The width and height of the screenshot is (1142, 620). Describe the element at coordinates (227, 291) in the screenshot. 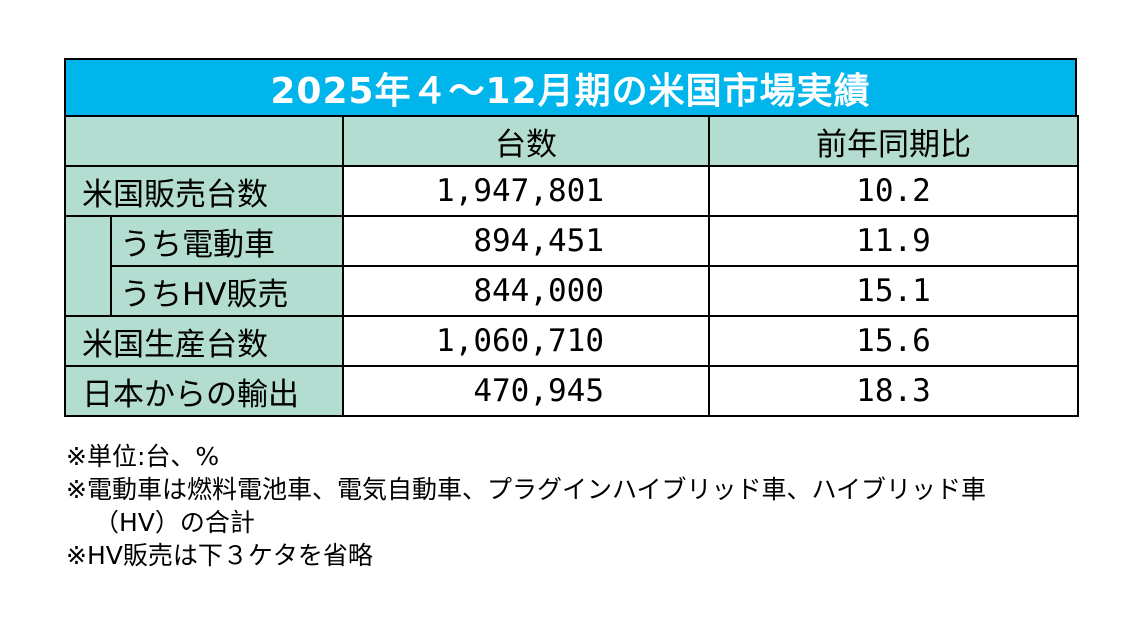

I see `row-label-hv-sales: うちHV販売` at that location.